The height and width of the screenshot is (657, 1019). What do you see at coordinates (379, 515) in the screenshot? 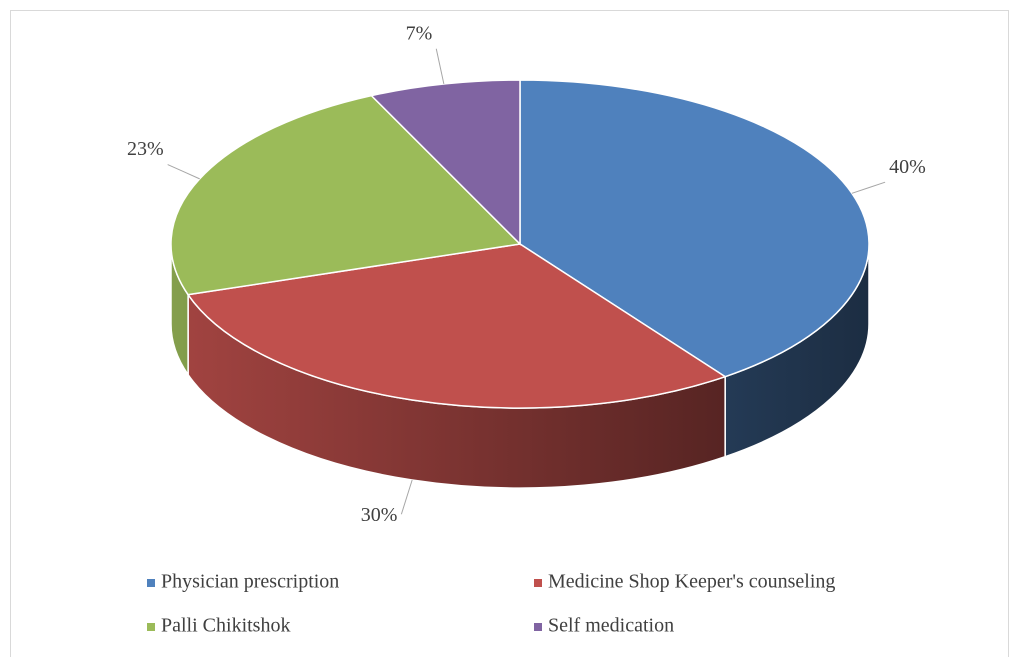
I see `data-label: 30%` at bounding box center [379, 515].